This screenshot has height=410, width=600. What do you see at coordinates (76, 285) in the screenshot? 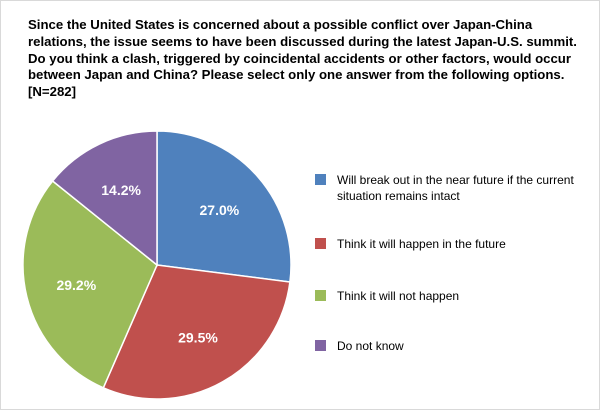
I see `slice-data-label-3: 29.2%` at bounding box center [76, 285].